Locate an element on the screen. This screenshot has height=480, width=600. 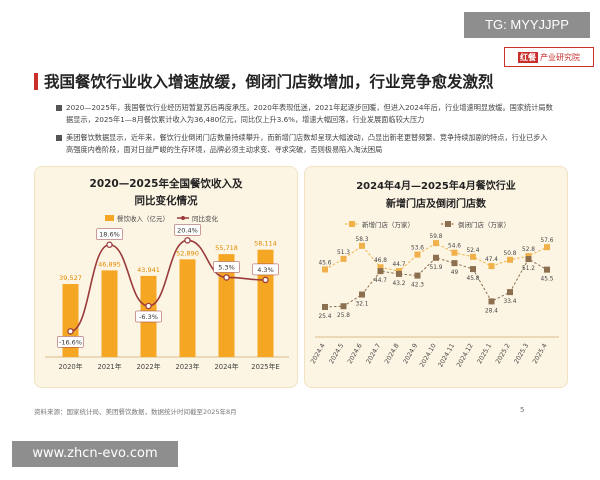
x-tick-label: 2024.7 is located at coordinates (373, 354).